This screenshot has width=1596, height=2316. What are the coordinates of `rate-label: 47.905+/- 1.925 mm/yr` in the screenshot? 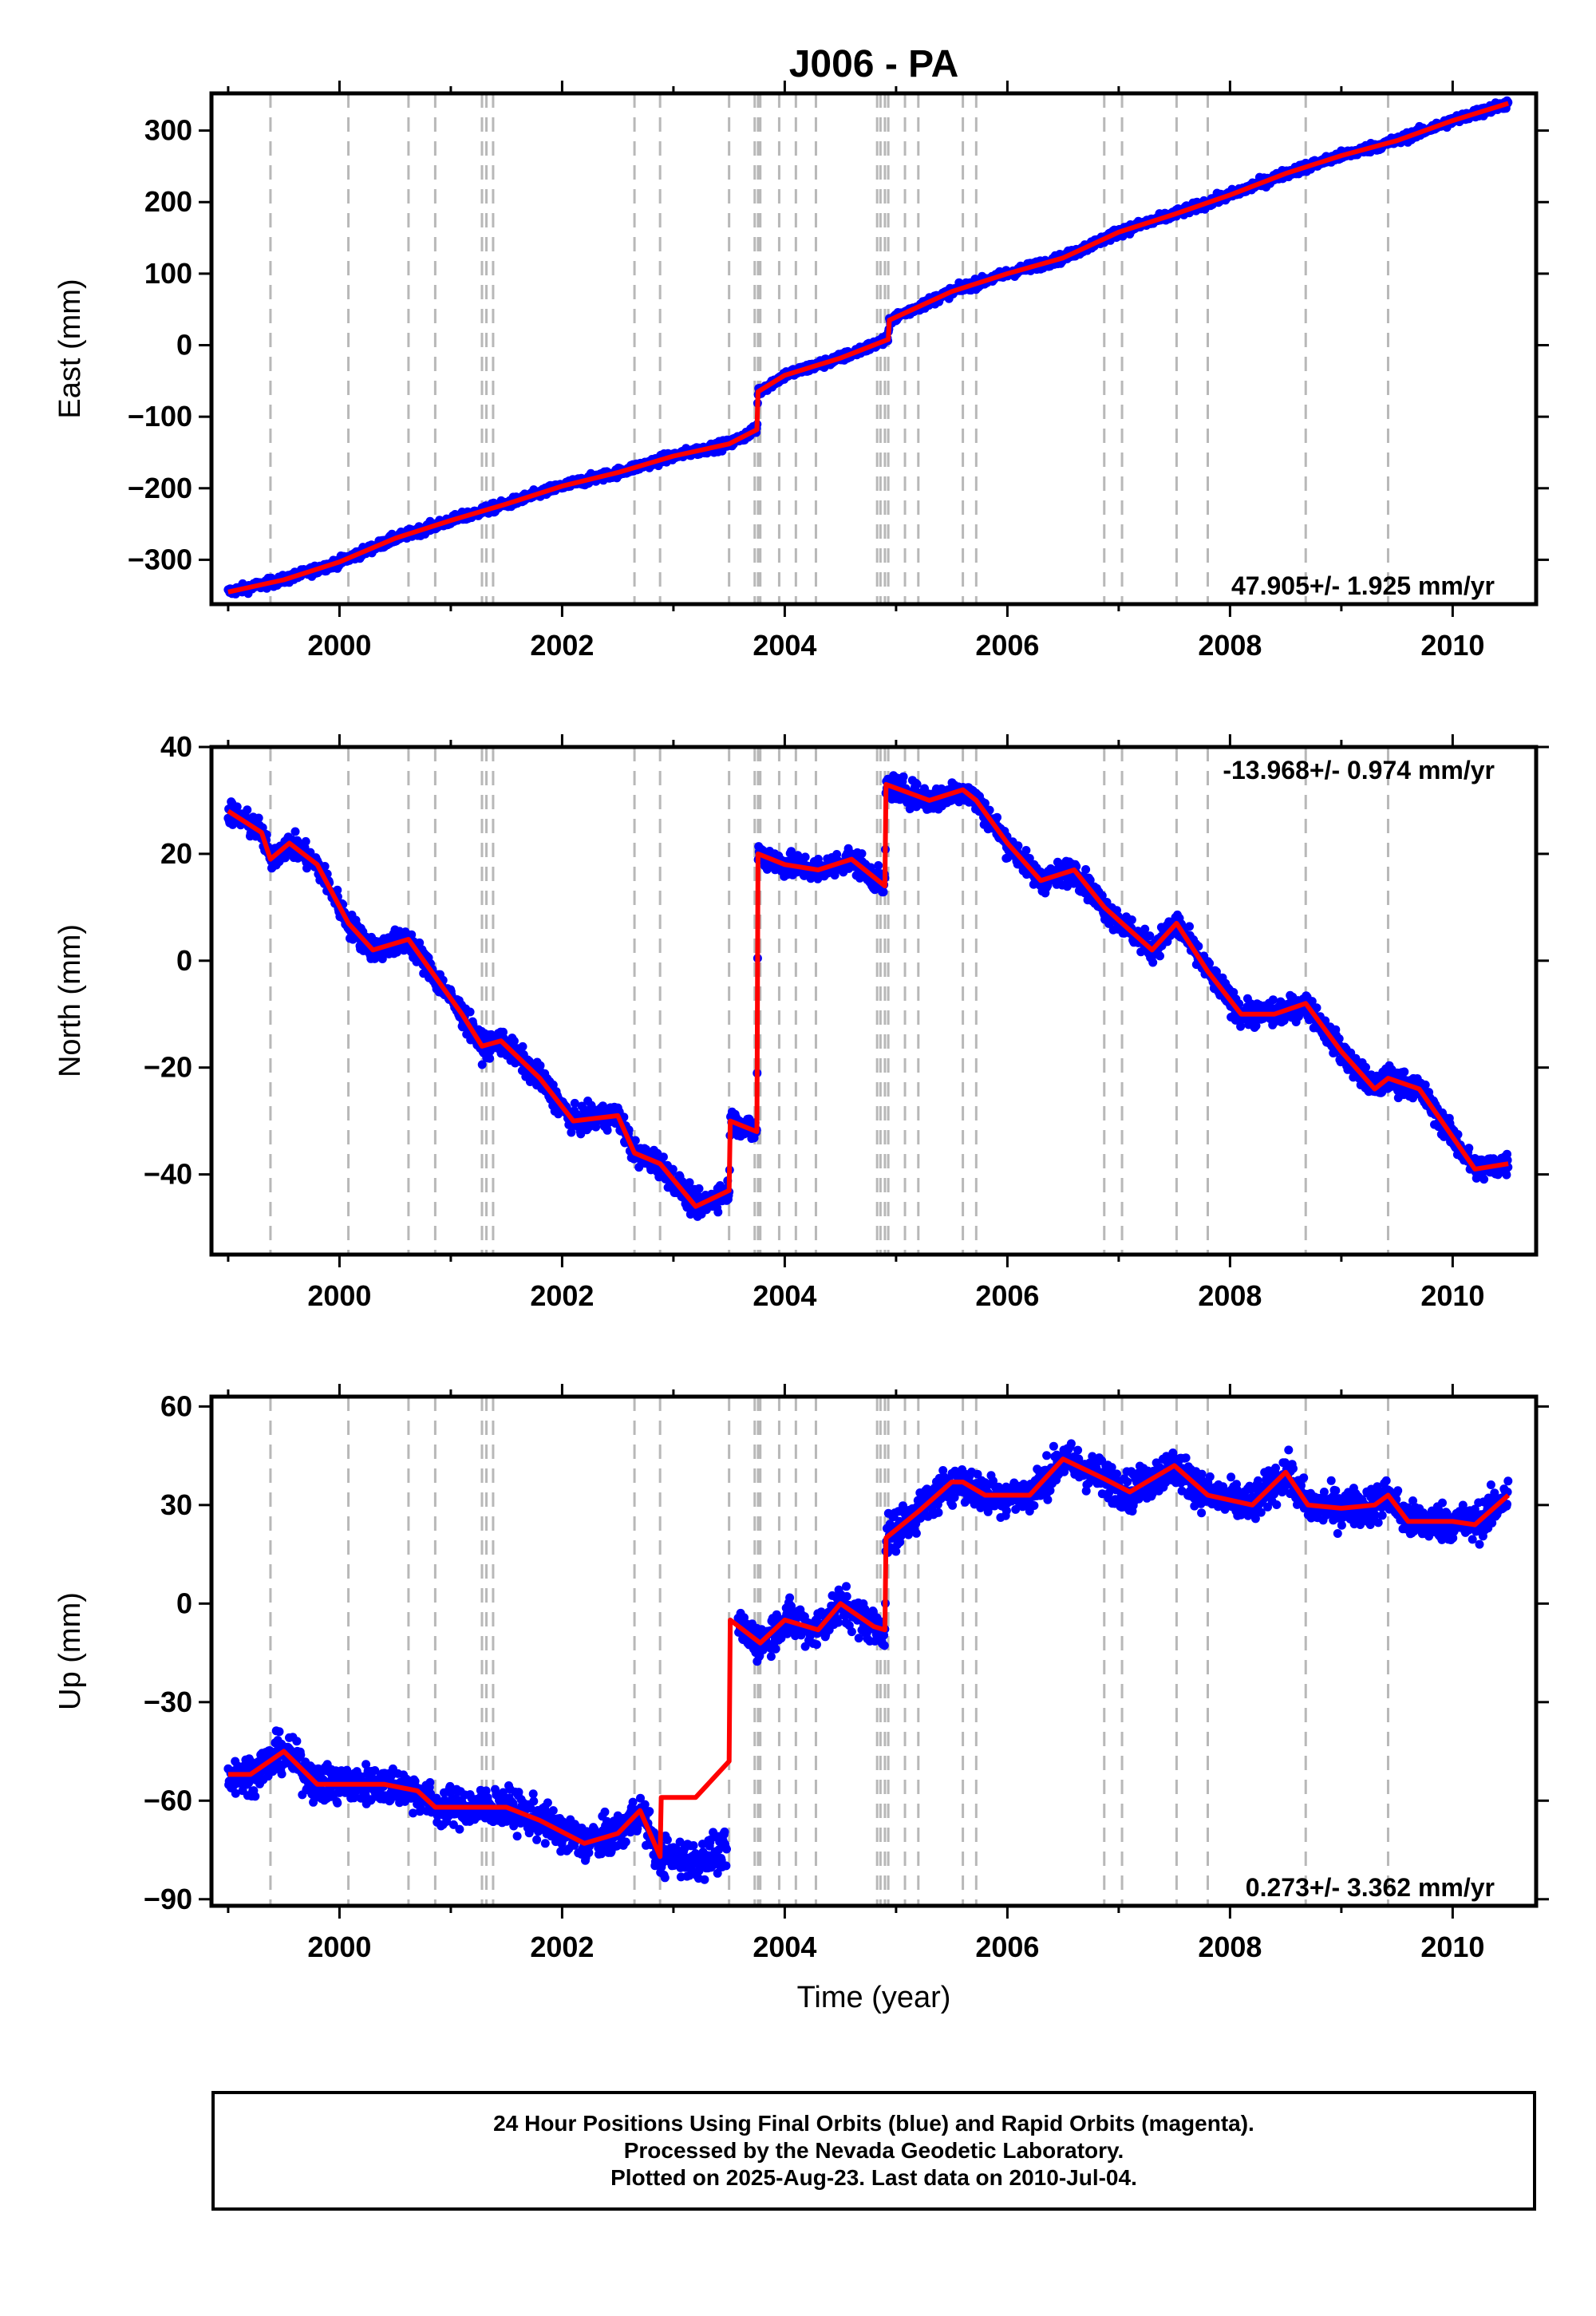 It's located at (1363, 585).